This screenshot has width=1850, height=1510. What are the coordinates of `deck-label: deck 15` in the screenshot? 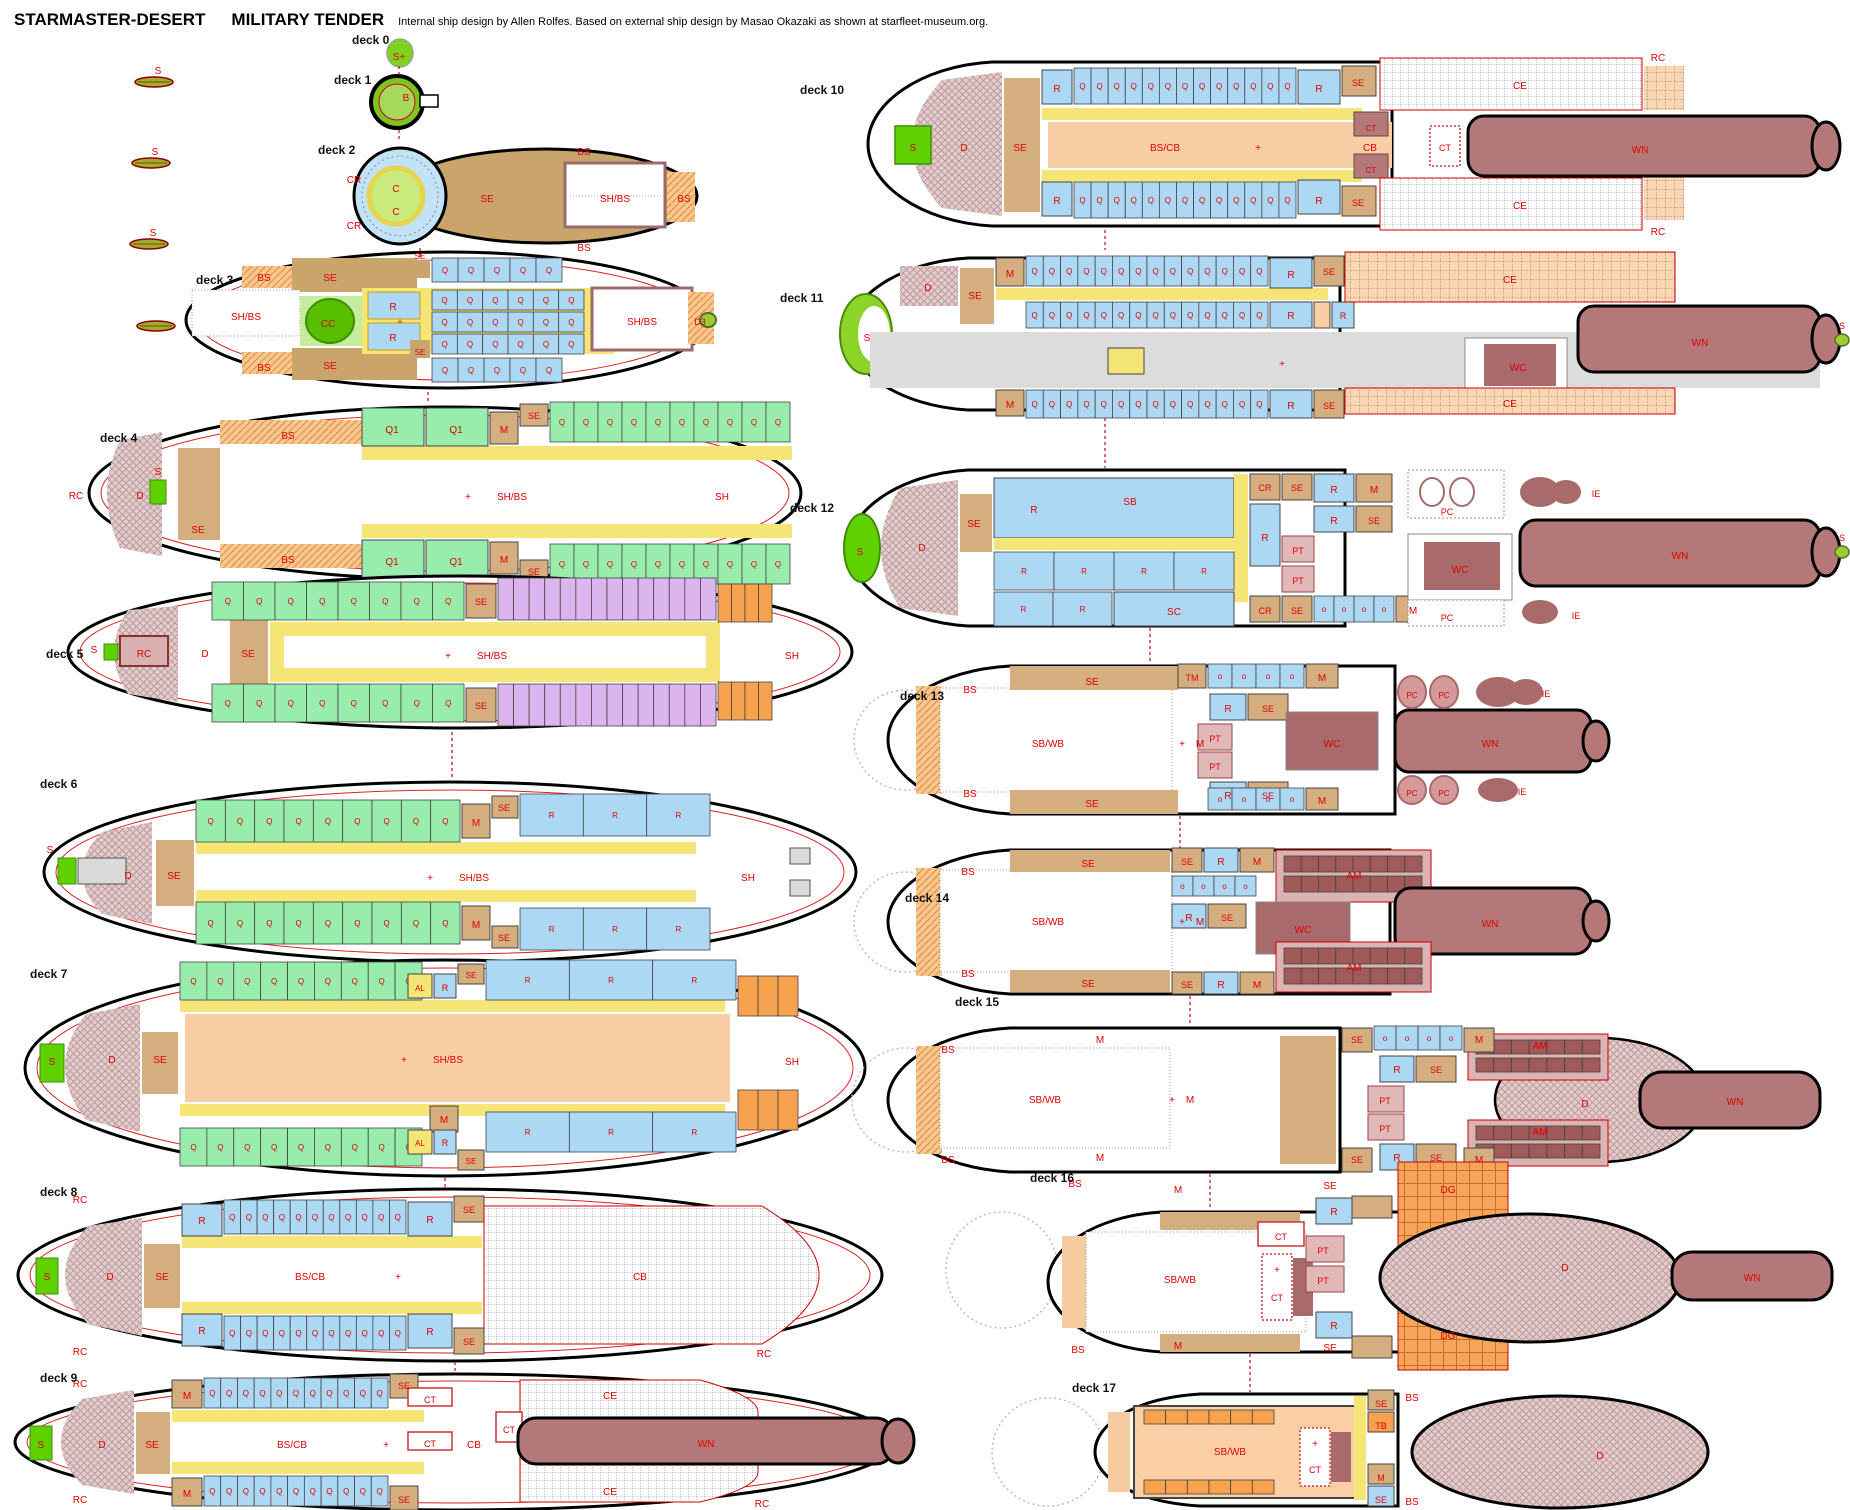 It's located at (977, 1002).